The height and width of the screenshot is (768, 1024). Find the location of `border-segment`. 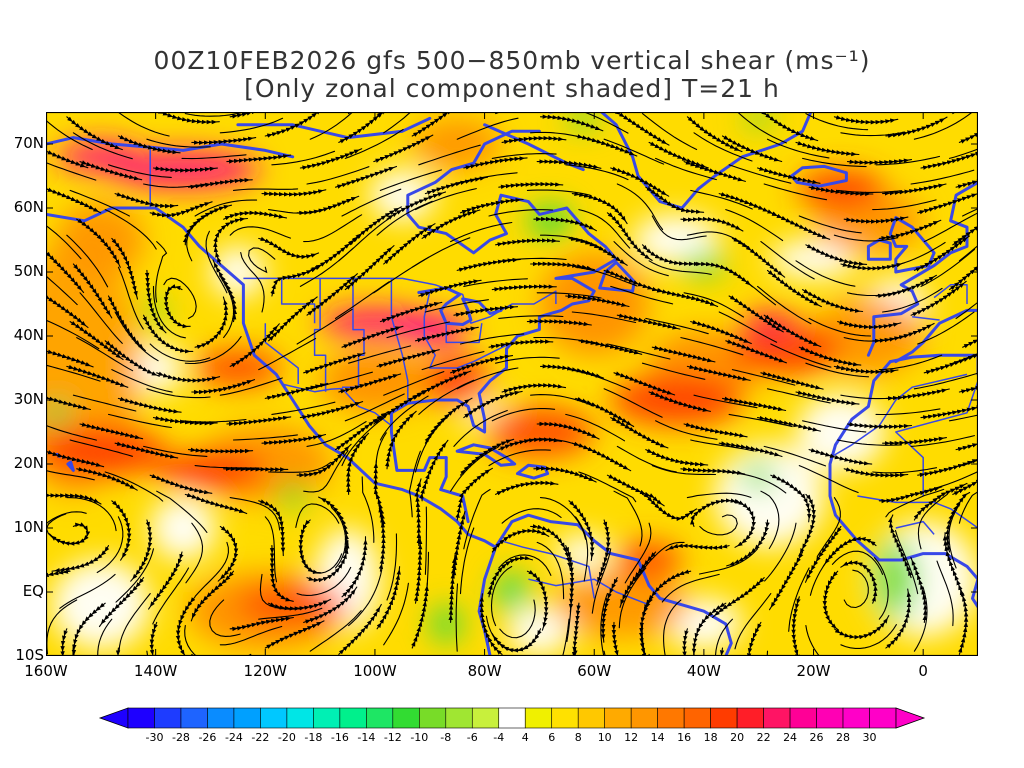

border-segment is located at coordinates (898, 416).